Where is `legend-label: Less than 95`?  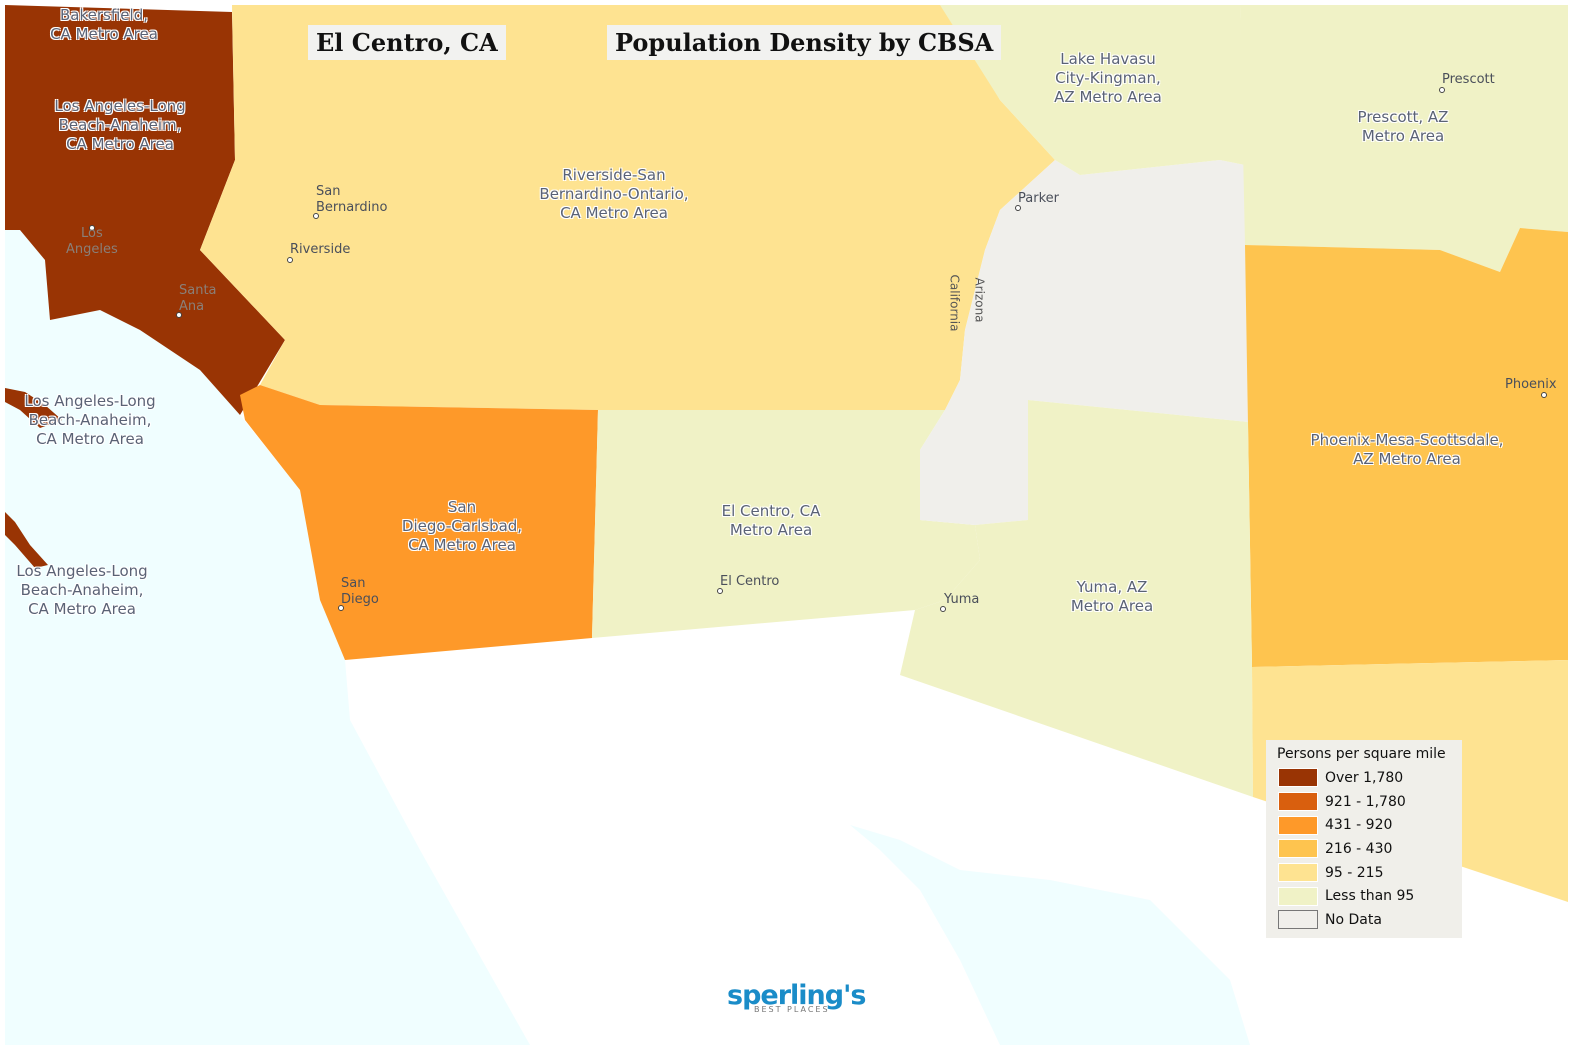 legend-label: Less than 95 is located at coordinates (1370, 896).